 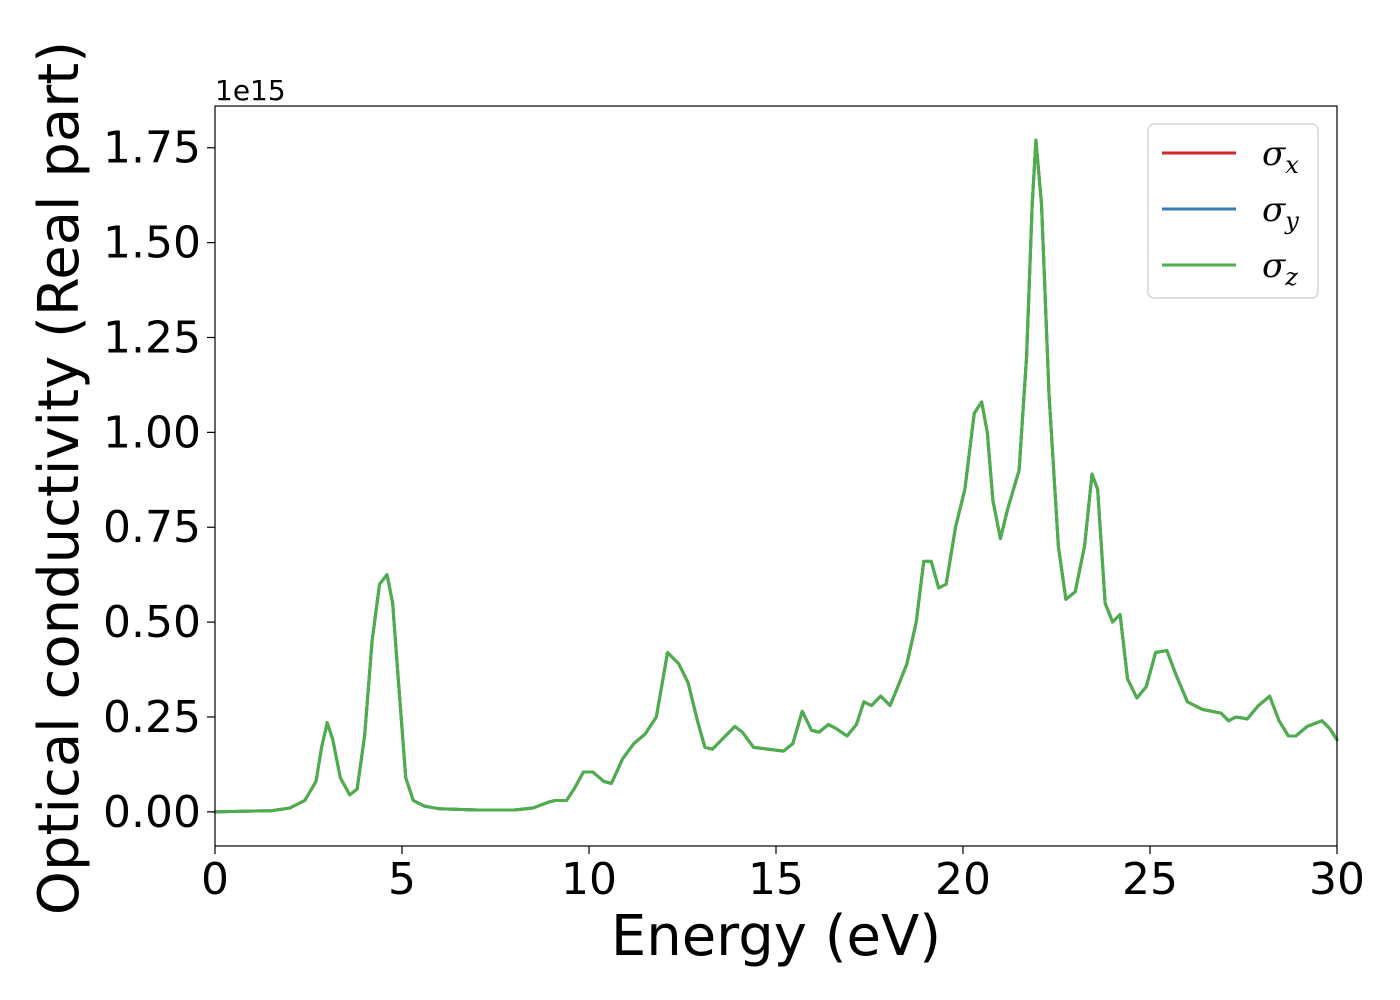 What do you see at coordinates (776, 879) in the screenshot?
I see `x-tick-label: 15` at bounding box center [776, 879].